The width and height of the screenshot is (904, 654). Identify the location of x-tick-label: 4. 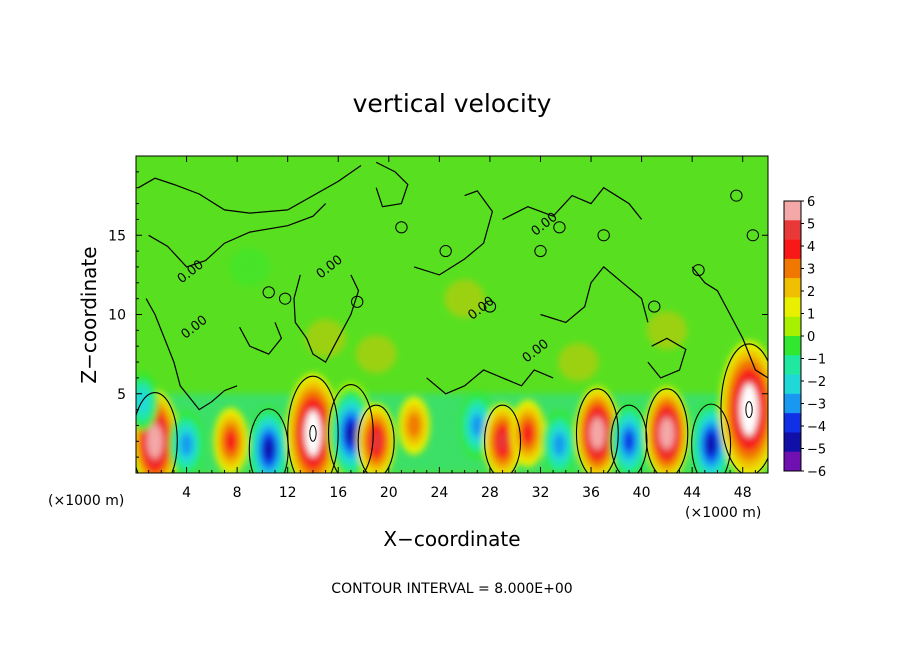
(186, 493).